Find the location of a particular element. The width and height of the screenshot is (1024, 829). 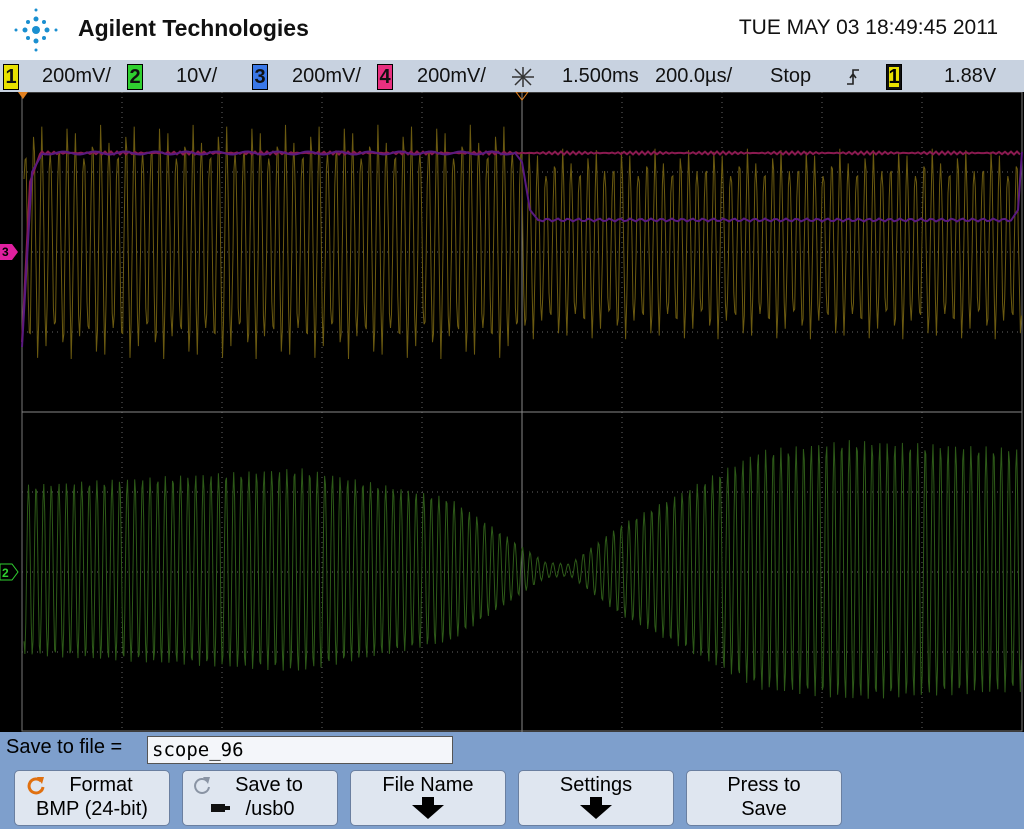

softkey-label: Save to is located at coordinates (269, 785).